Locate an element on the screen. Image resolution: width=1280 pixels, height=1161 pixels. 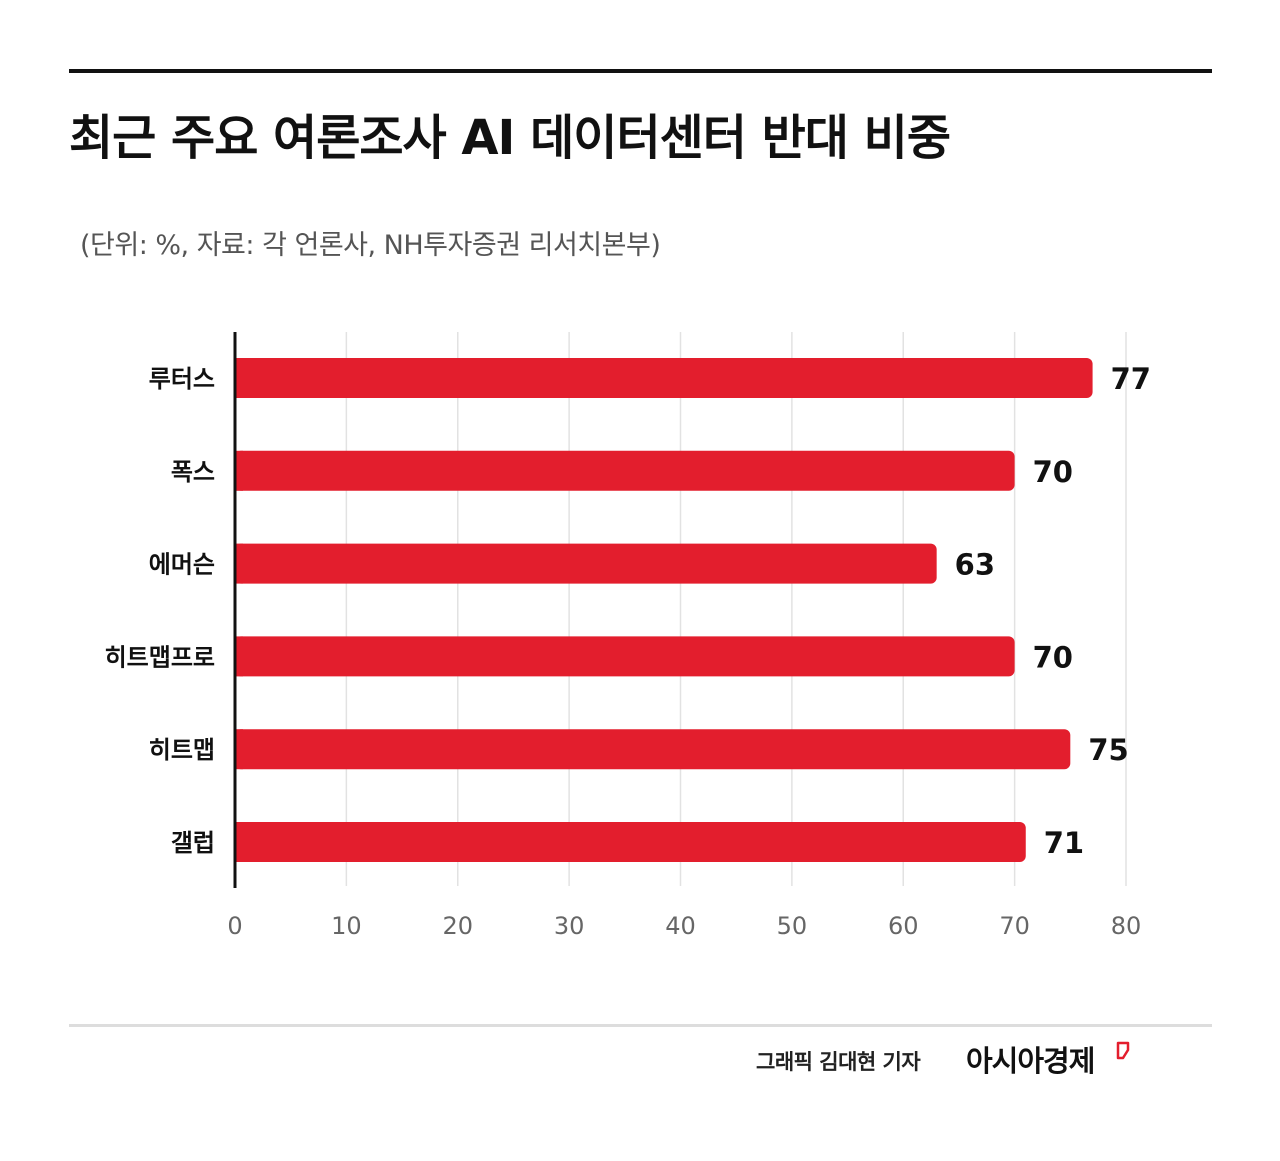
x-tick-label: 10 is located at coordinates (346, 926).